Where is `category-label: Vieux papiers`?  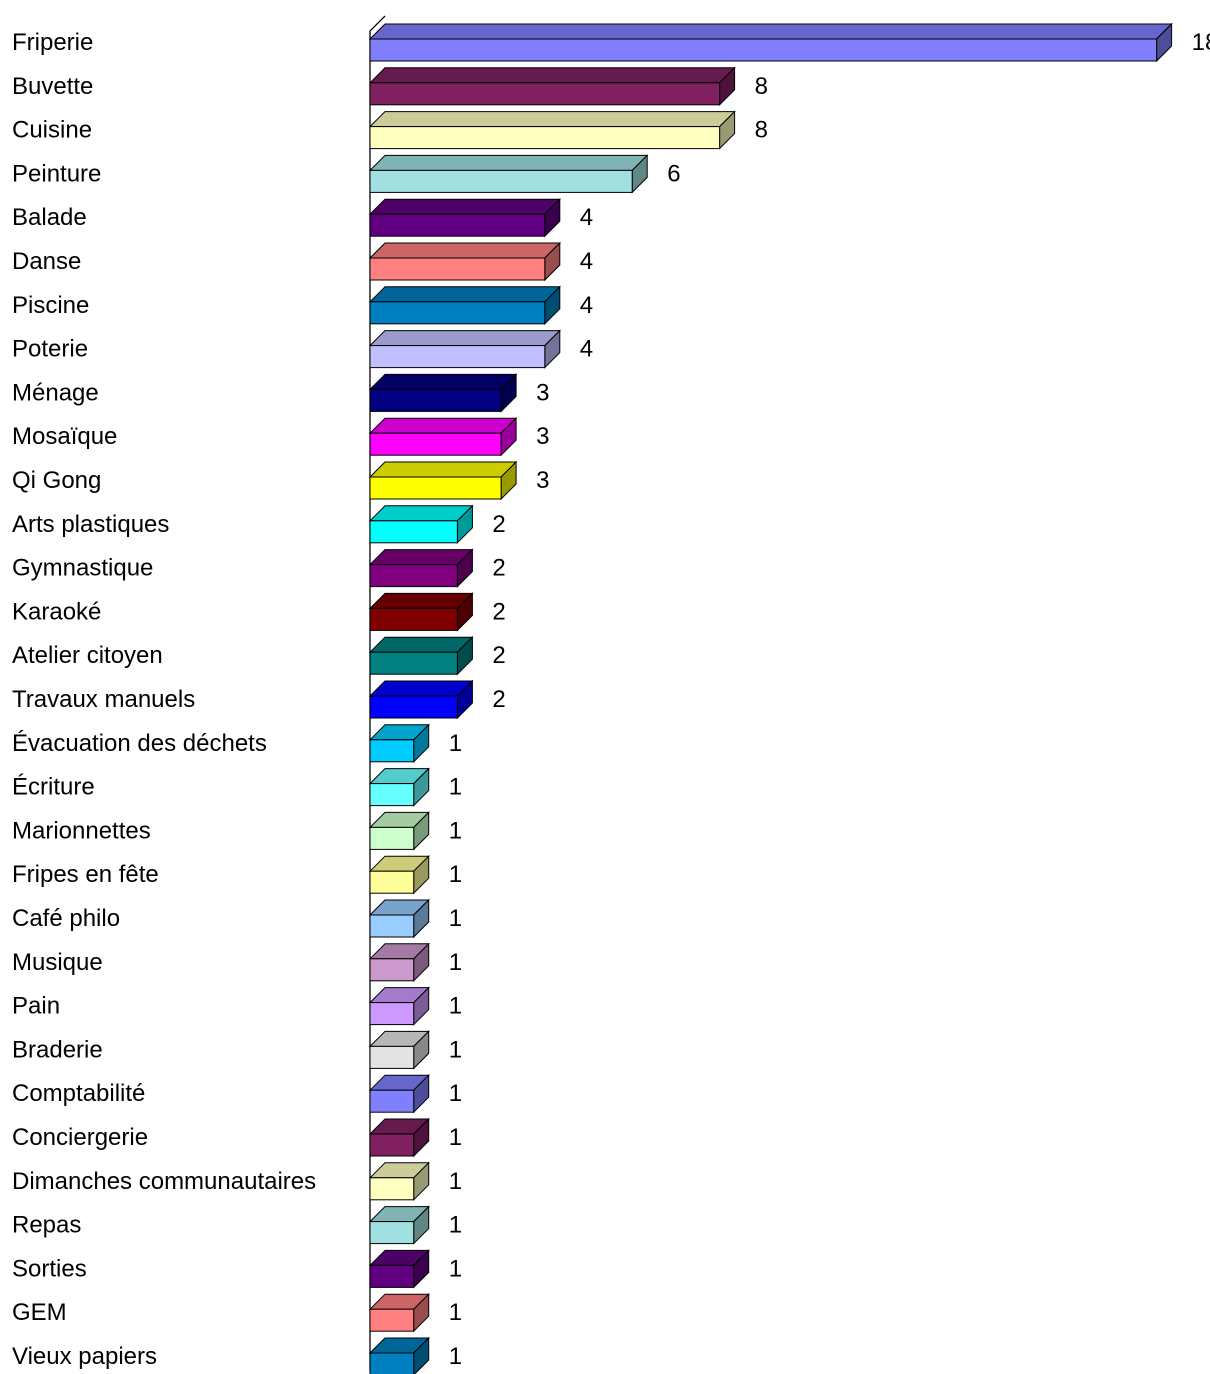
category-label: Vieux papiers is located at coordinates (84, 1356).